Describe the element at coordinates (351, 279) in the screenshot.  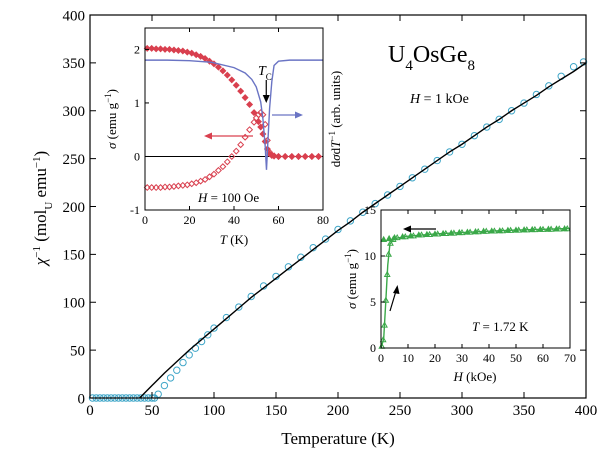
I see `inset-field-y-label: σ (emu g−1)` at that location.